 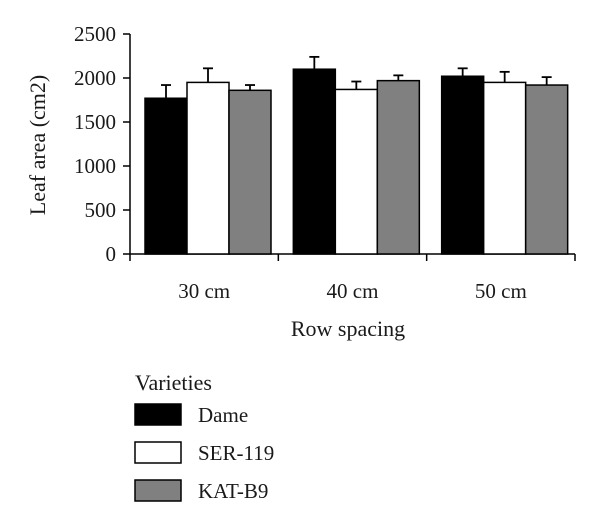 What do you see at coordinates (204, 436) in the screenshot?
I see `legend: Varieties Dame SER-119 KAT-B9` at bounding box center [204, 436].